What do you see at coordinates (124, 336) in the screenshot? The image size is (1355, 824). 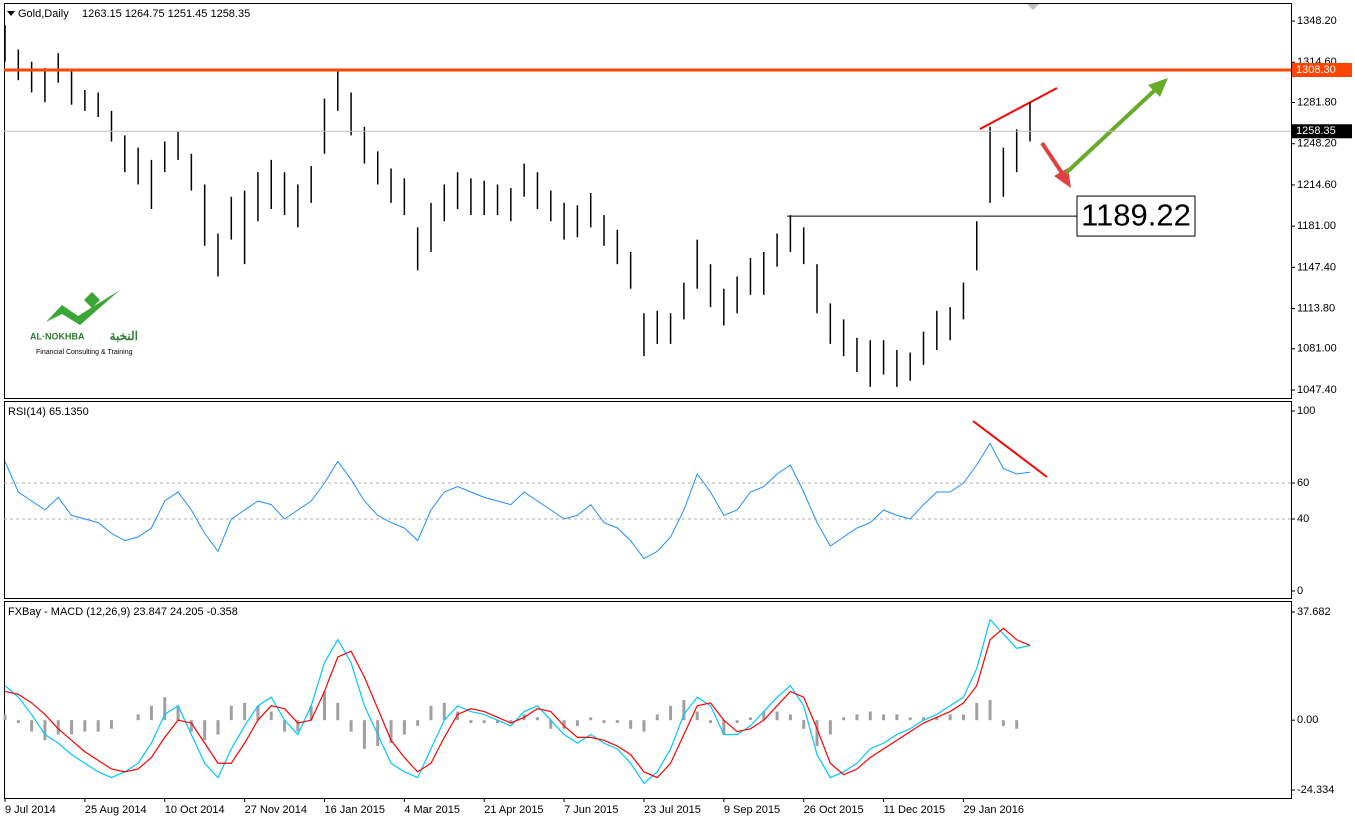 I see `logo-arabic: النخبة` at bounding box center [124, 336].